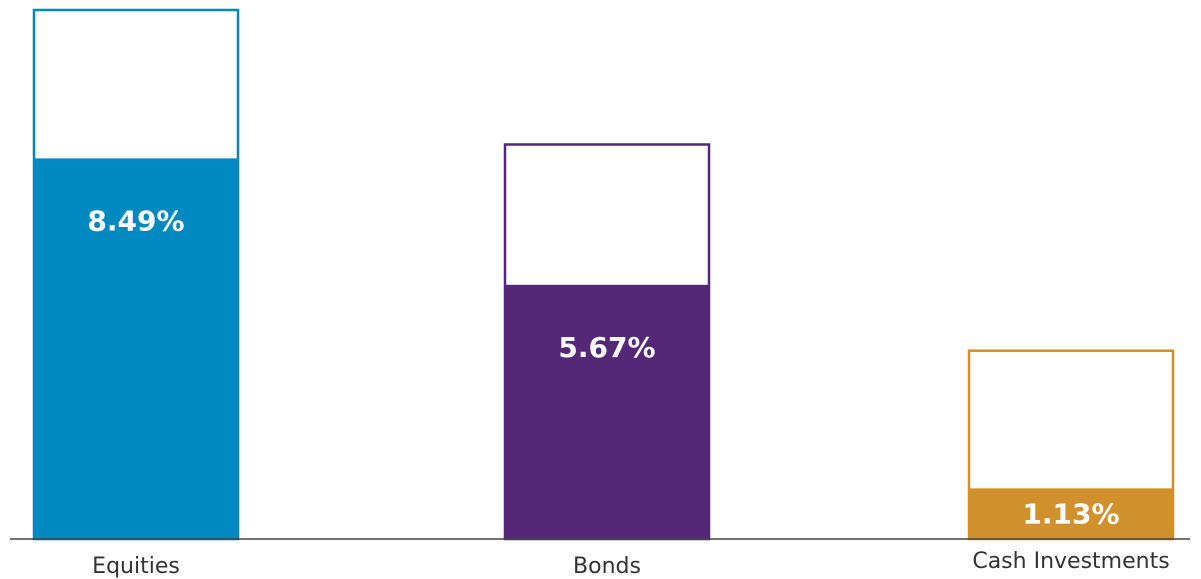 The height and width of the screenshot is (579, 1201). What do you see at coordinates (607, 411) in the screenshot?
I see `bar-bonds` at bounding box center [607, 411].